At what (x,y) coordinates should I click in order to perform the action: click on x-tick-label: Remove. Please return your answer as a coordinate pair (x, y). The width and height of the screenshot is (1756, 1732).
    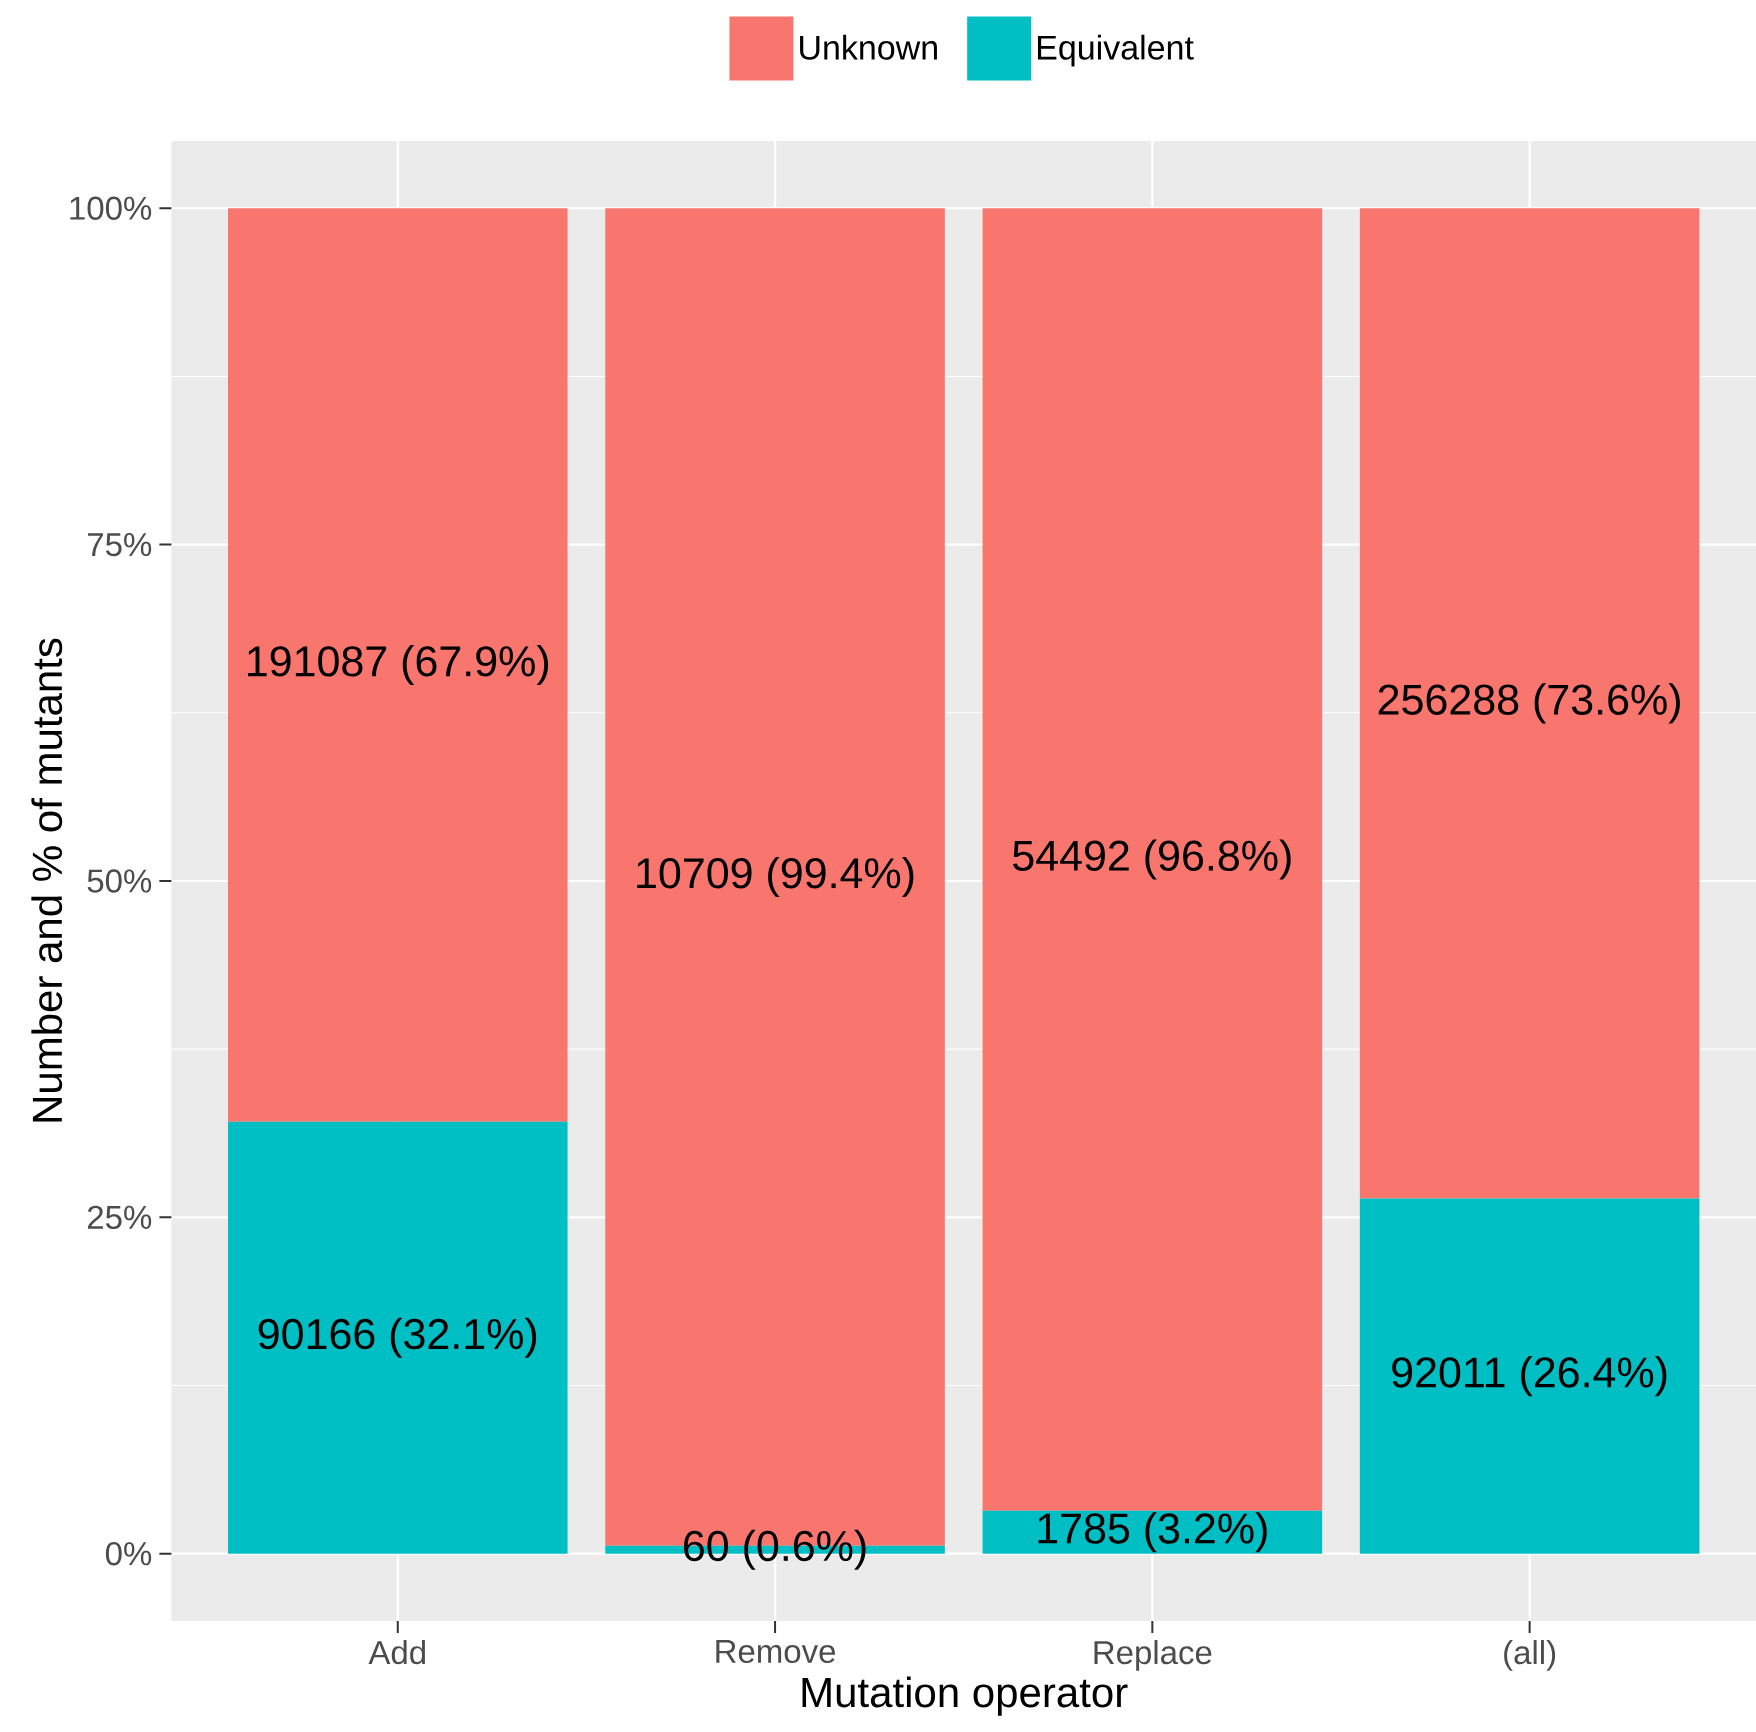
    Looking at the image, I should click on (776, 1652).